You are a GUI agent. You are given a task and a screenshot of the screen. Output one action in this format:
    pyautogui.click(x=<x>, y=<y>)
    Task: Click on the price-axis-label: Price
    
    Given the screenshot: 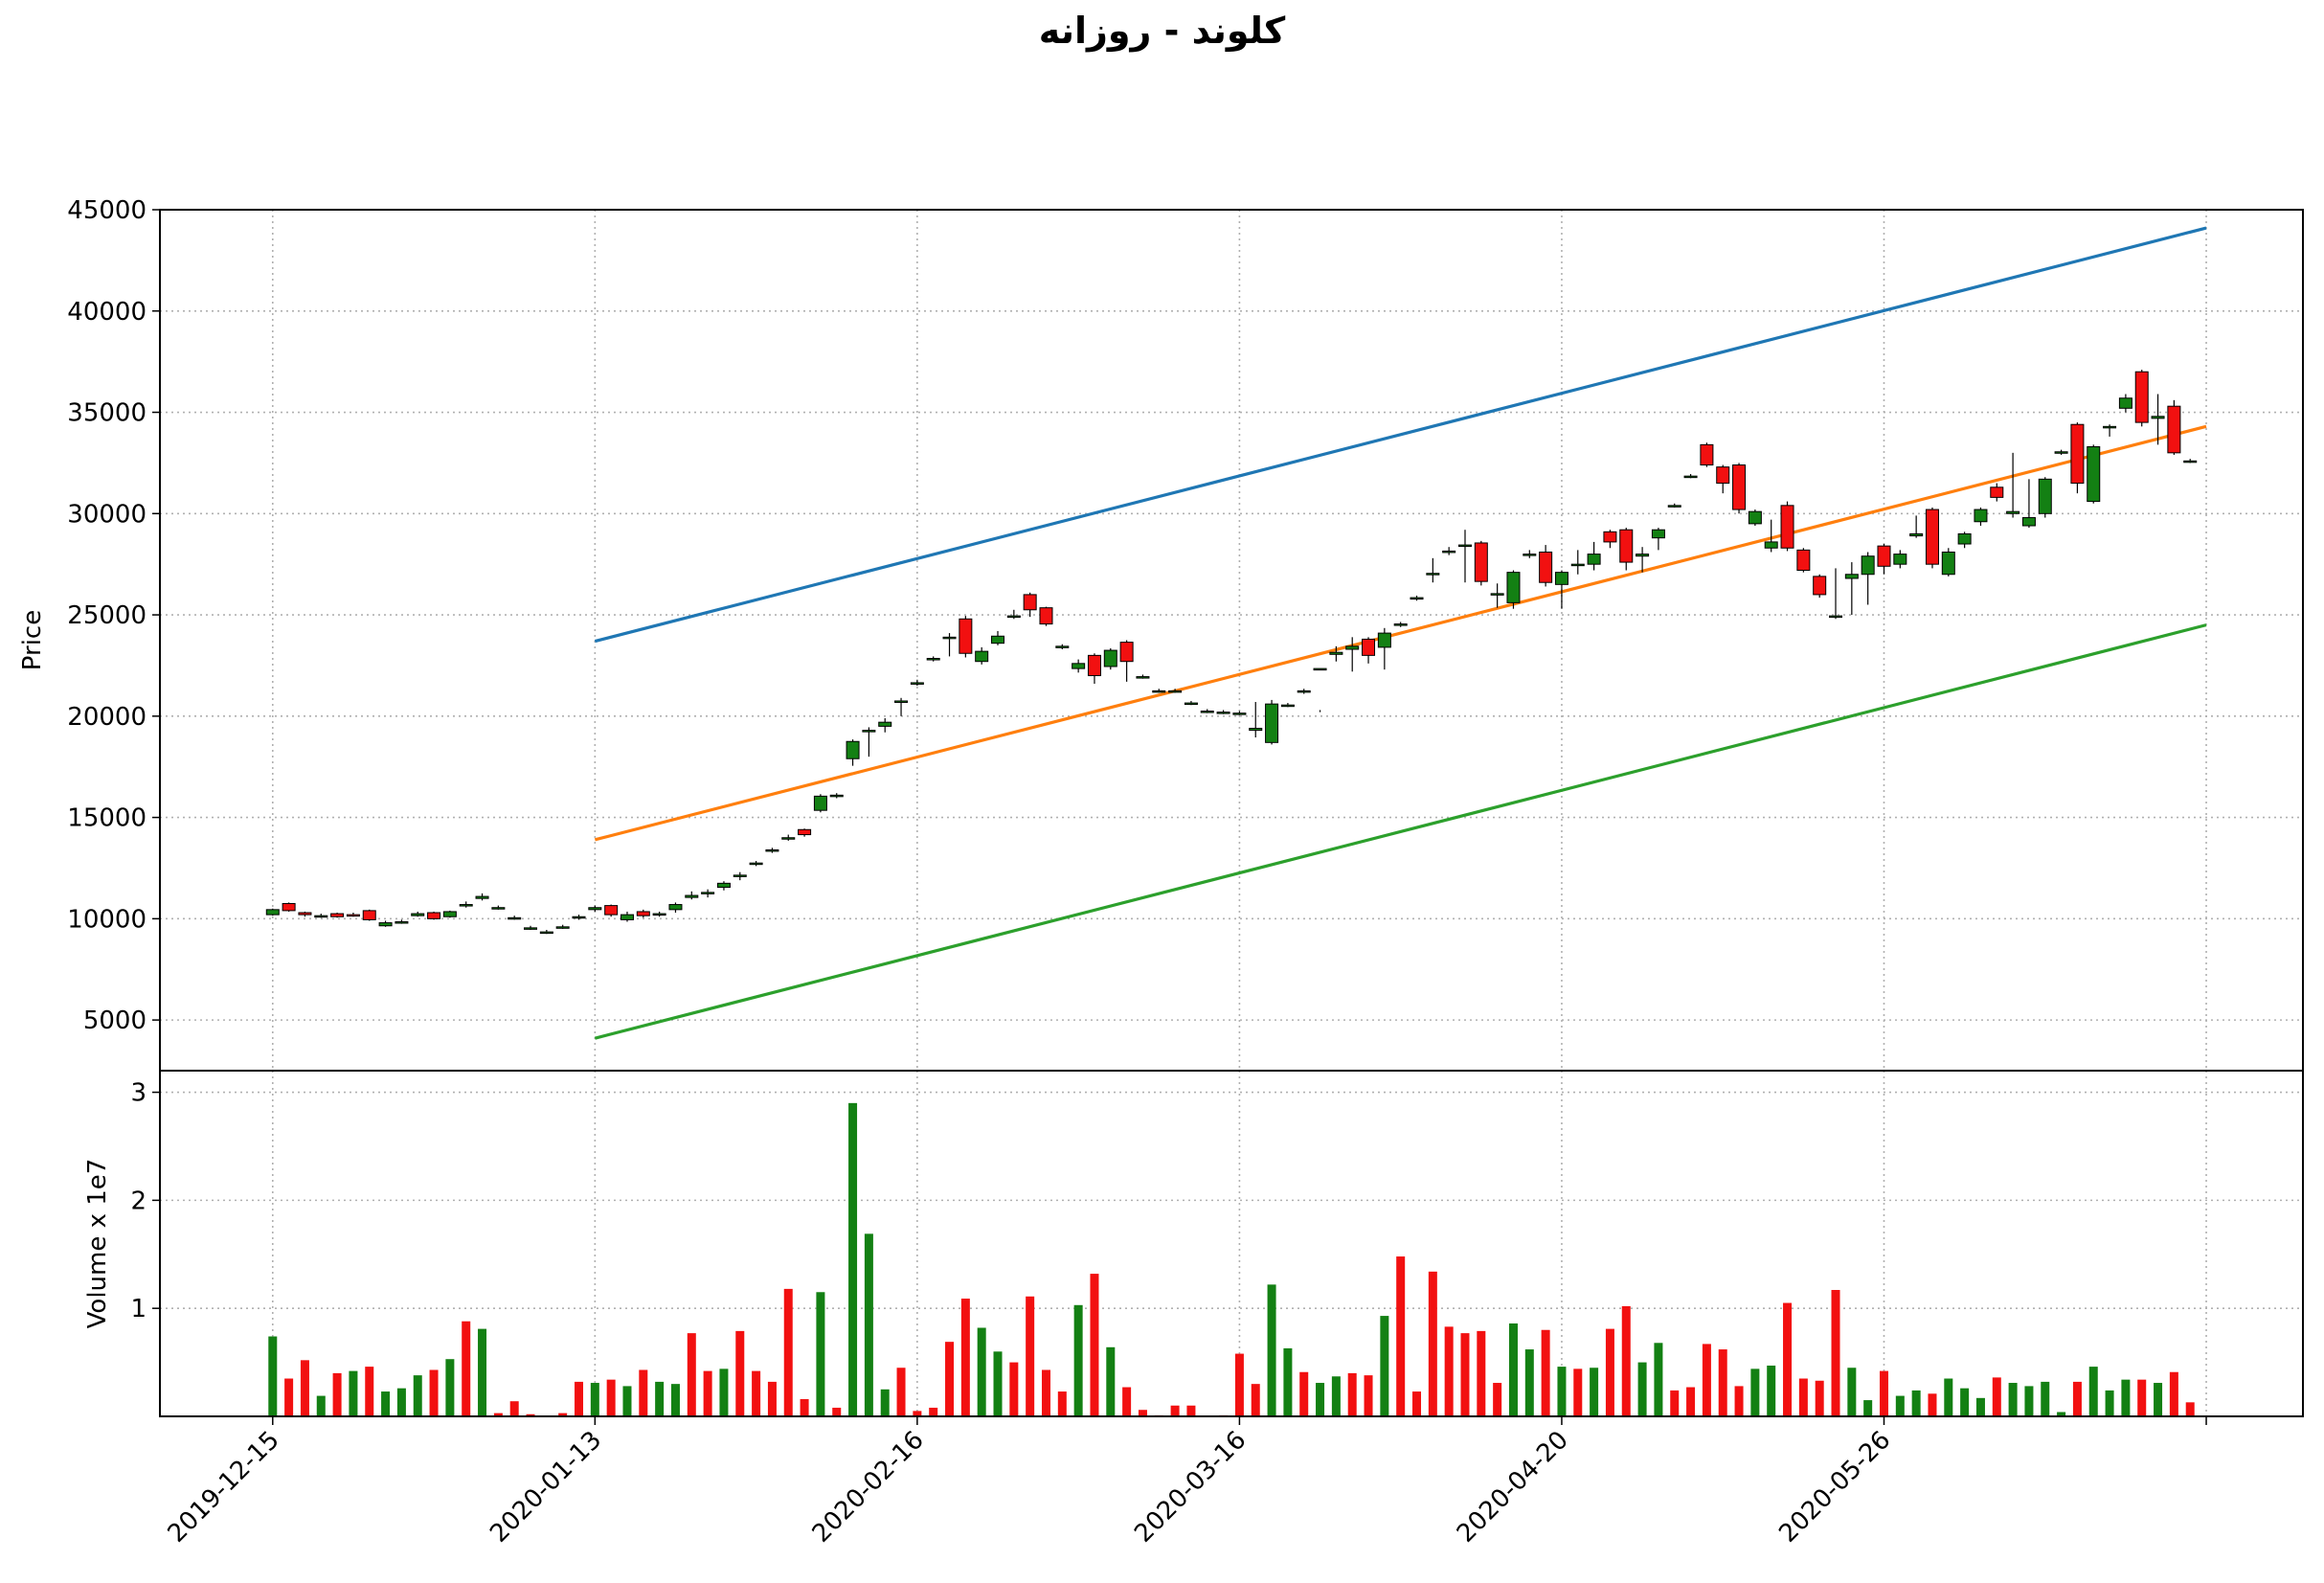 What is the action you would take?
    pyautogui.click(x=32, y=640)
    